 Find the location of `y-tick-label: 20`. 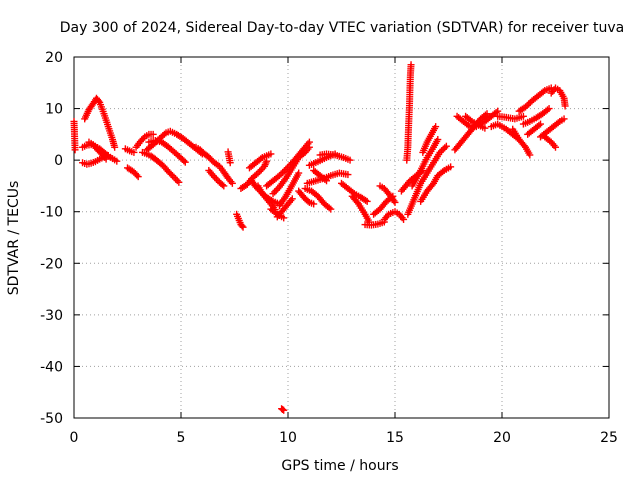

y-tick-label: 20 is located at coordinates (54, 58).